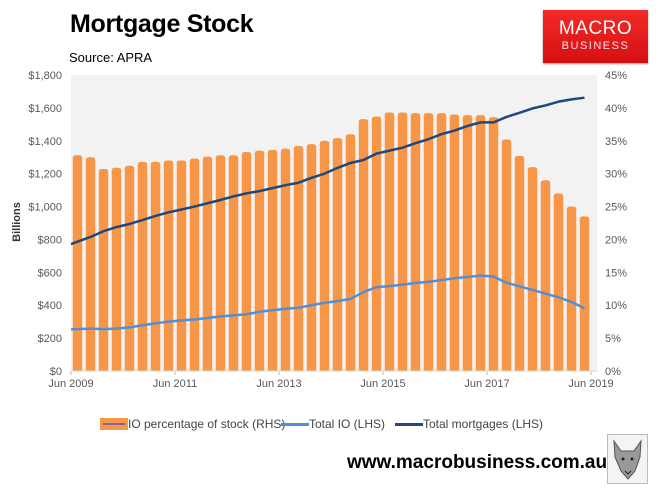  Describe the element at coordinates (382, 384) in the screenshot. I see `x-tick-label: Jun 2015` at that location.